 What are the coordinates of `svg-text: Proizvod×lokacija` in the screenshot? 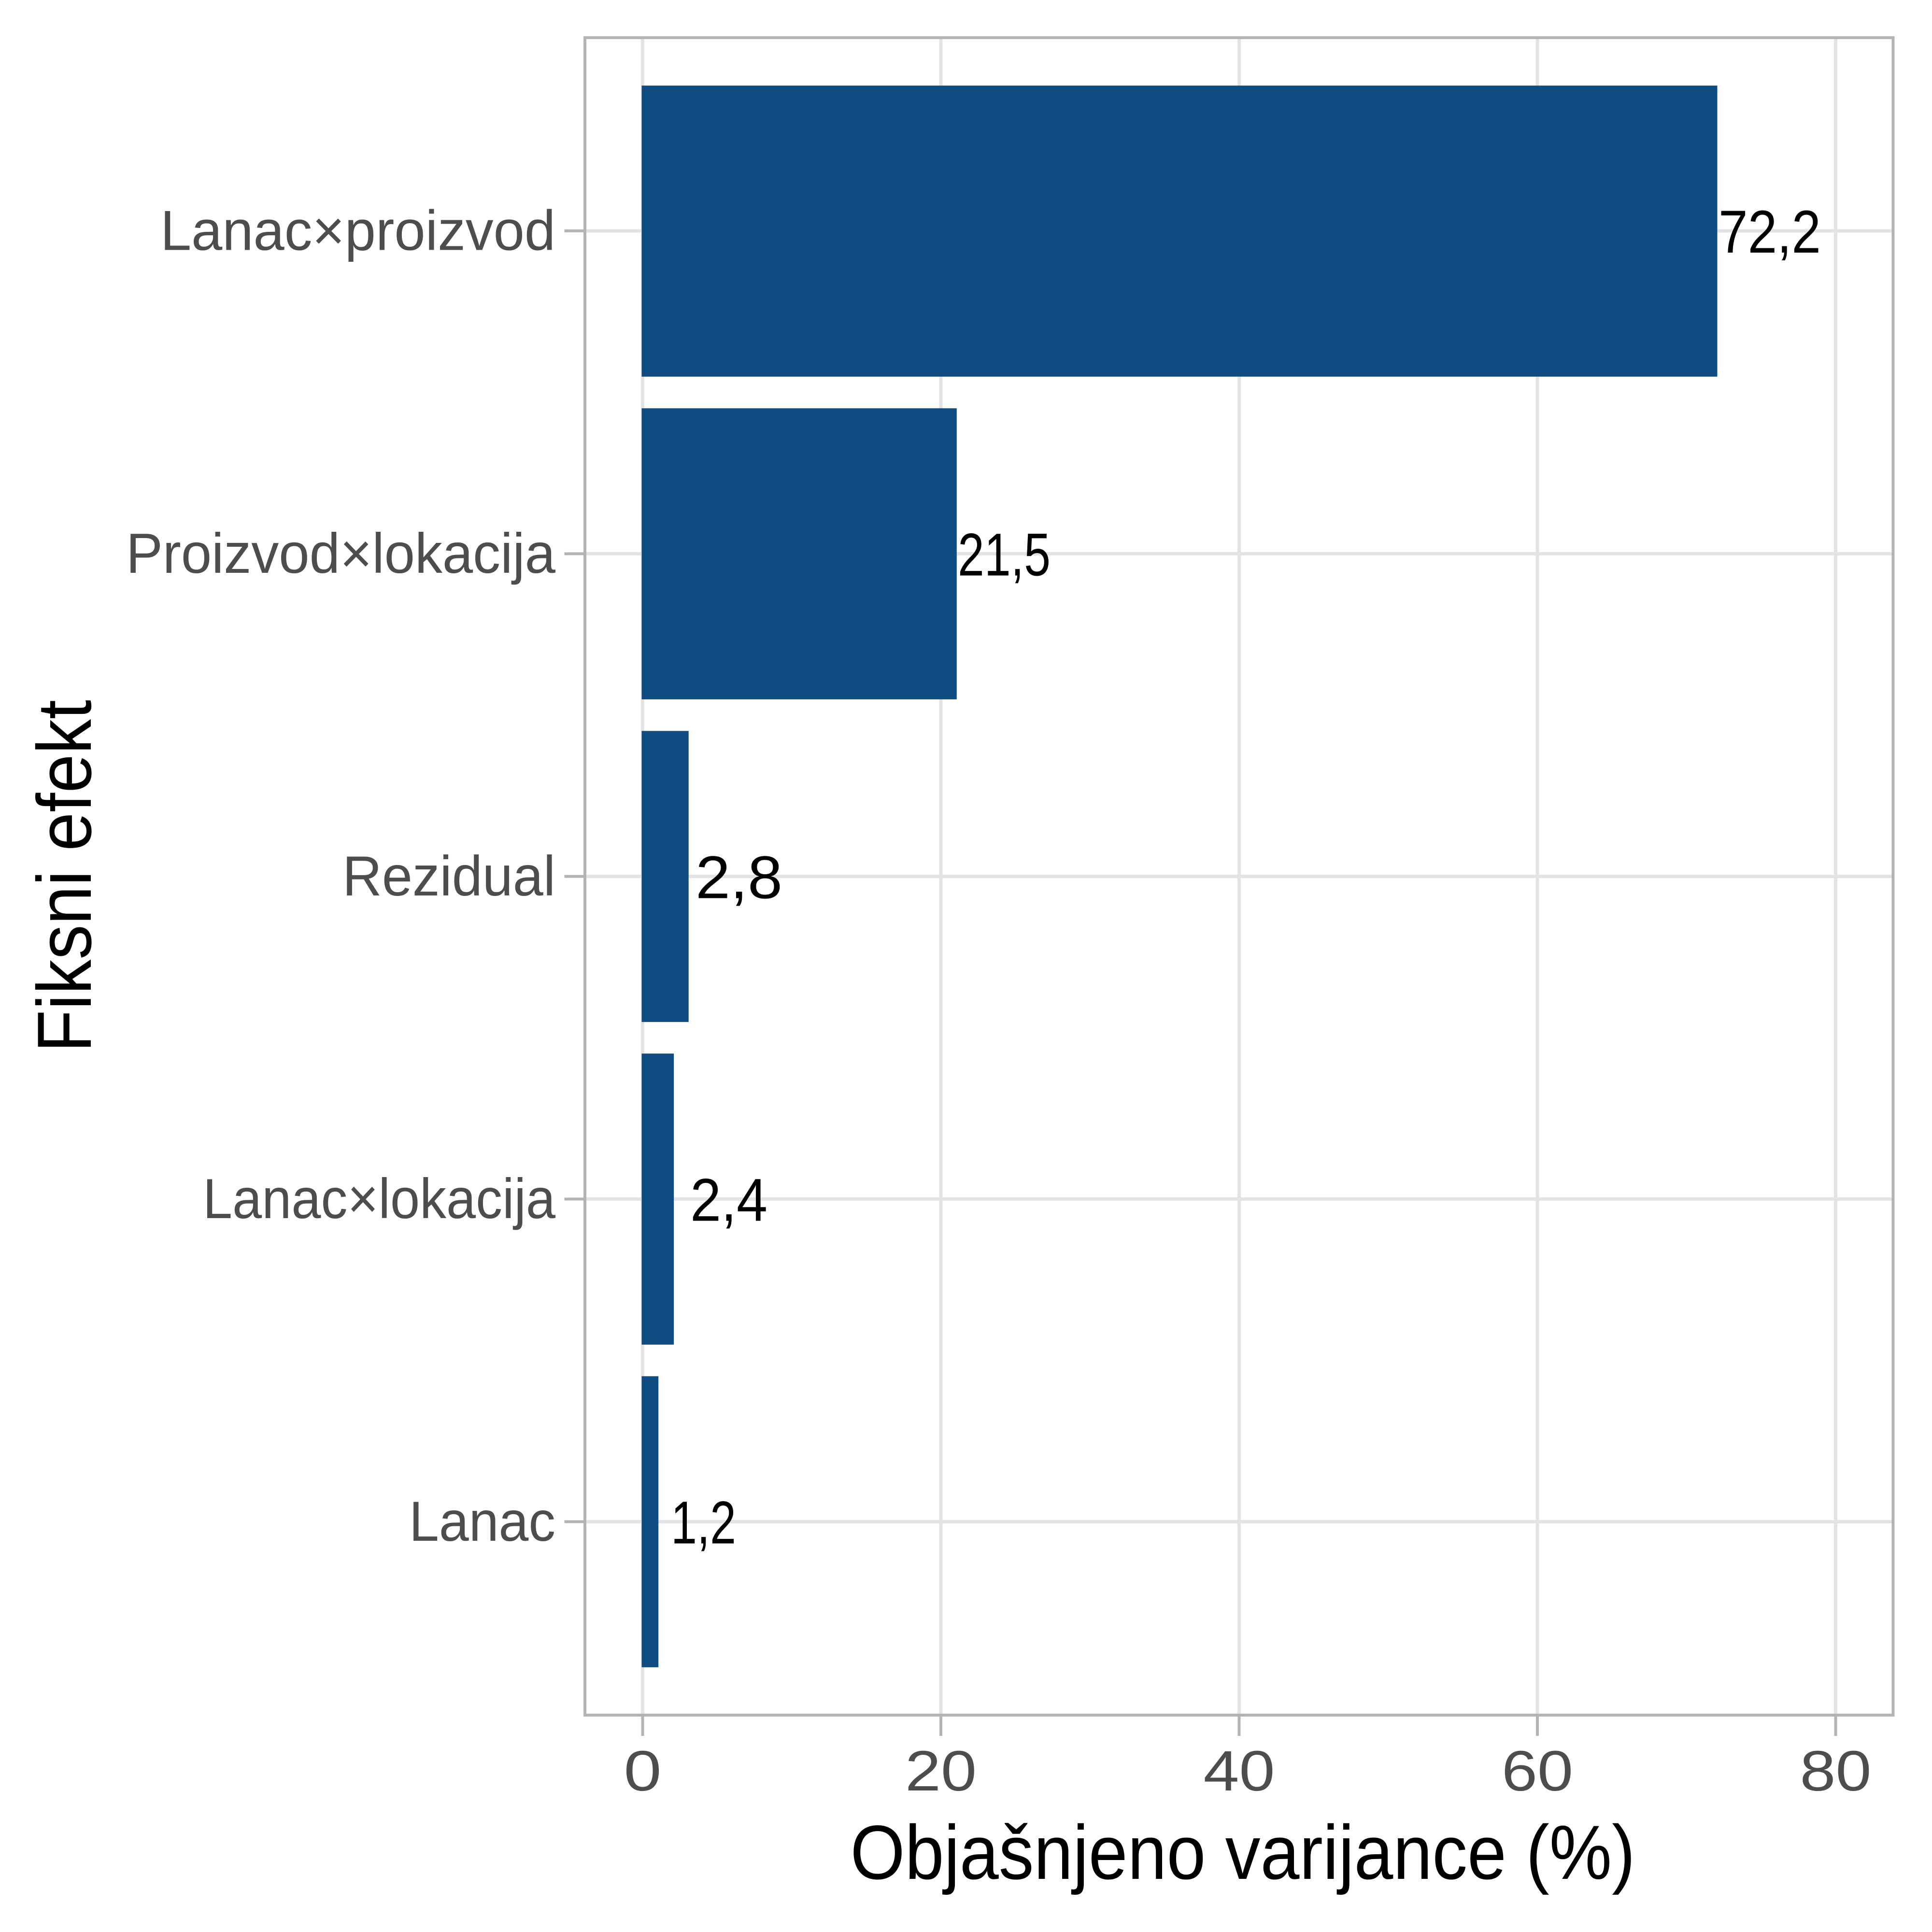 It's located at (341, 553).